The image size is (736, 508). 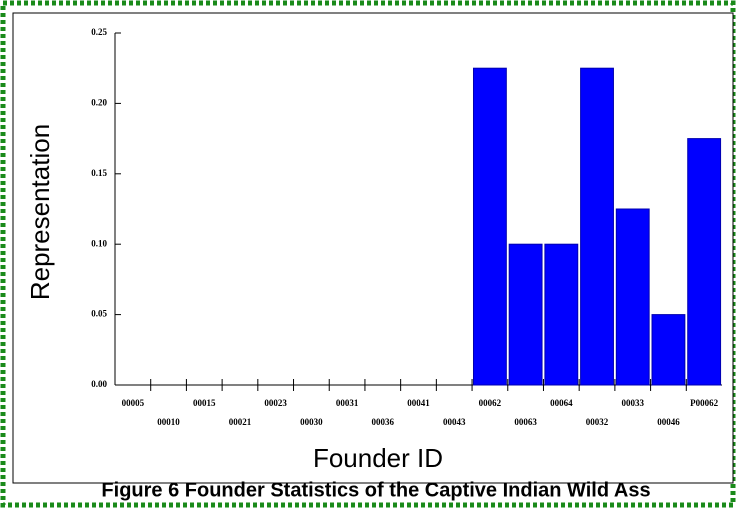 What do you see at coordinates (383, 422) in the screenshot?
I see `x-tick-label: 00036` at bounding box center [383, 422].